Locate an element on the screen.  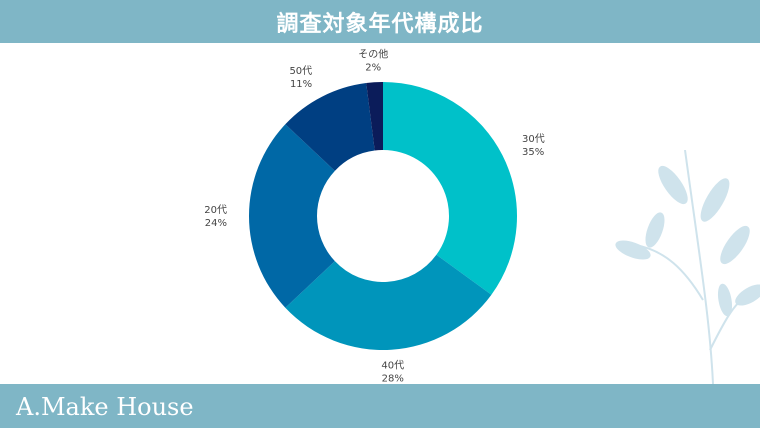
slice-20代 is located at coordinates (292, 216).